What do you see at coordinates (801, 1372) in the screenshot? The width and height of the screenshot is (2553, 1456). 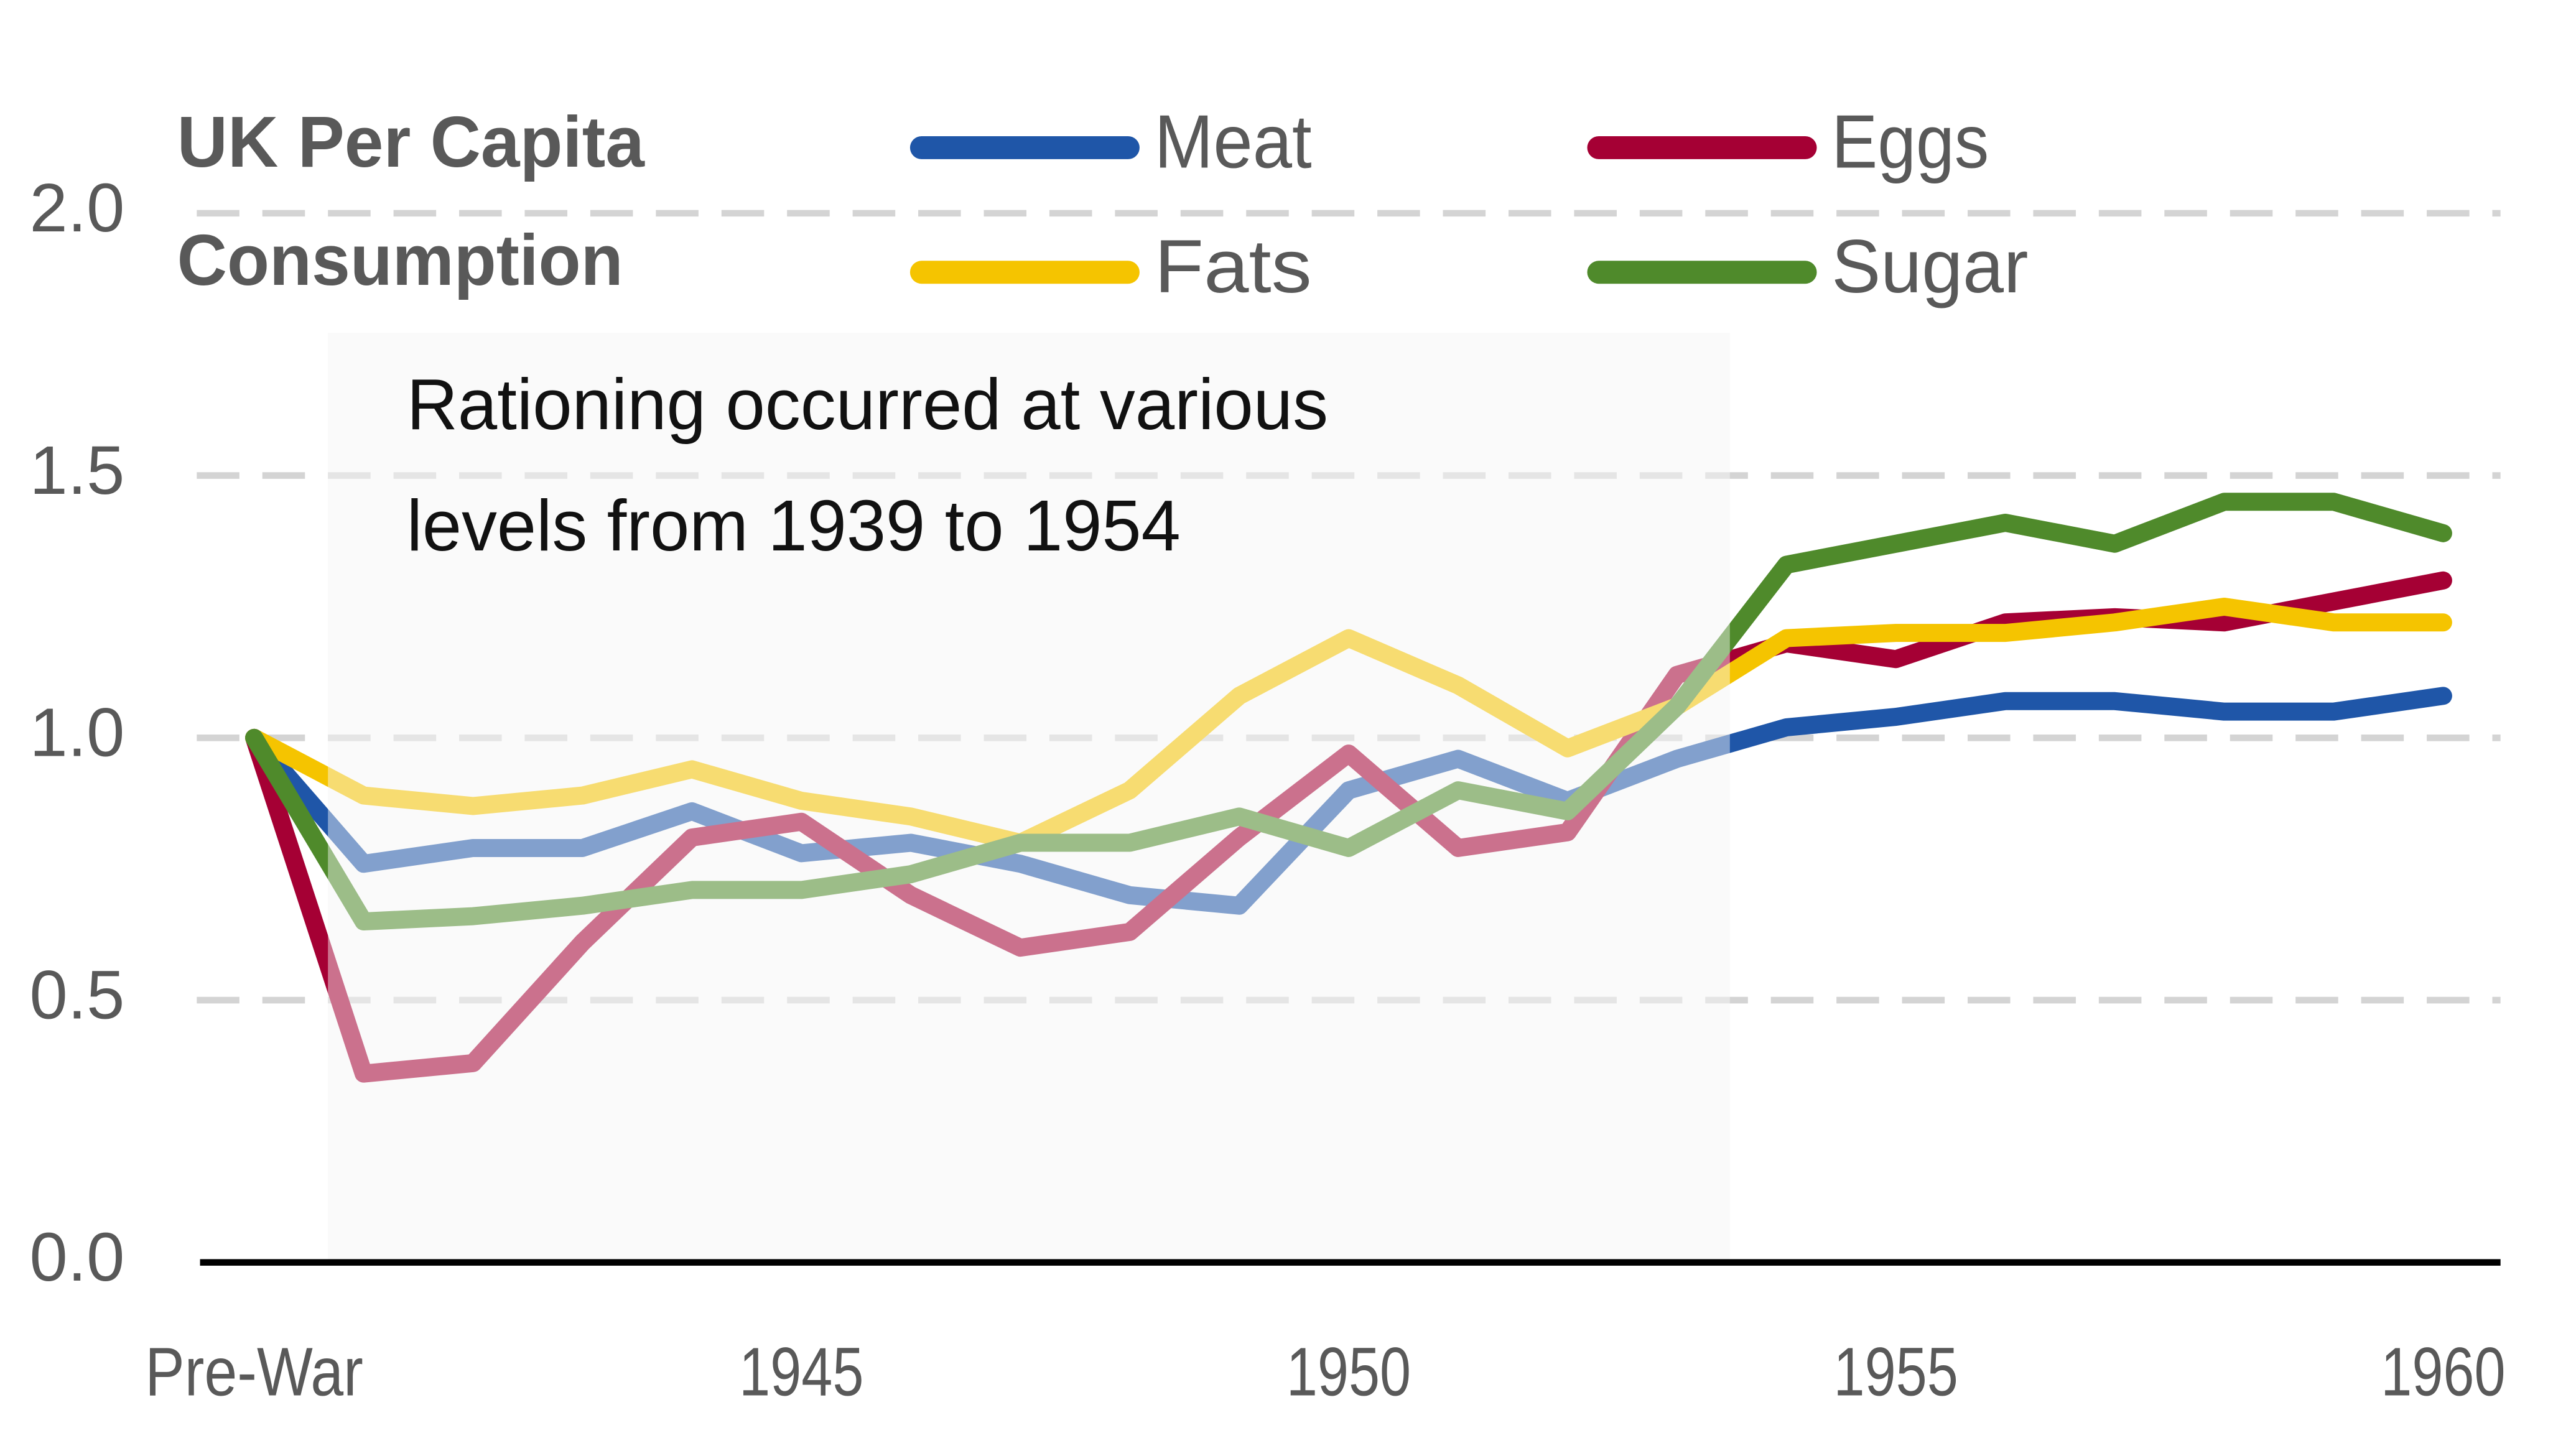 I see `x-tick-label: 1945` at bounding box center [801, 1372].